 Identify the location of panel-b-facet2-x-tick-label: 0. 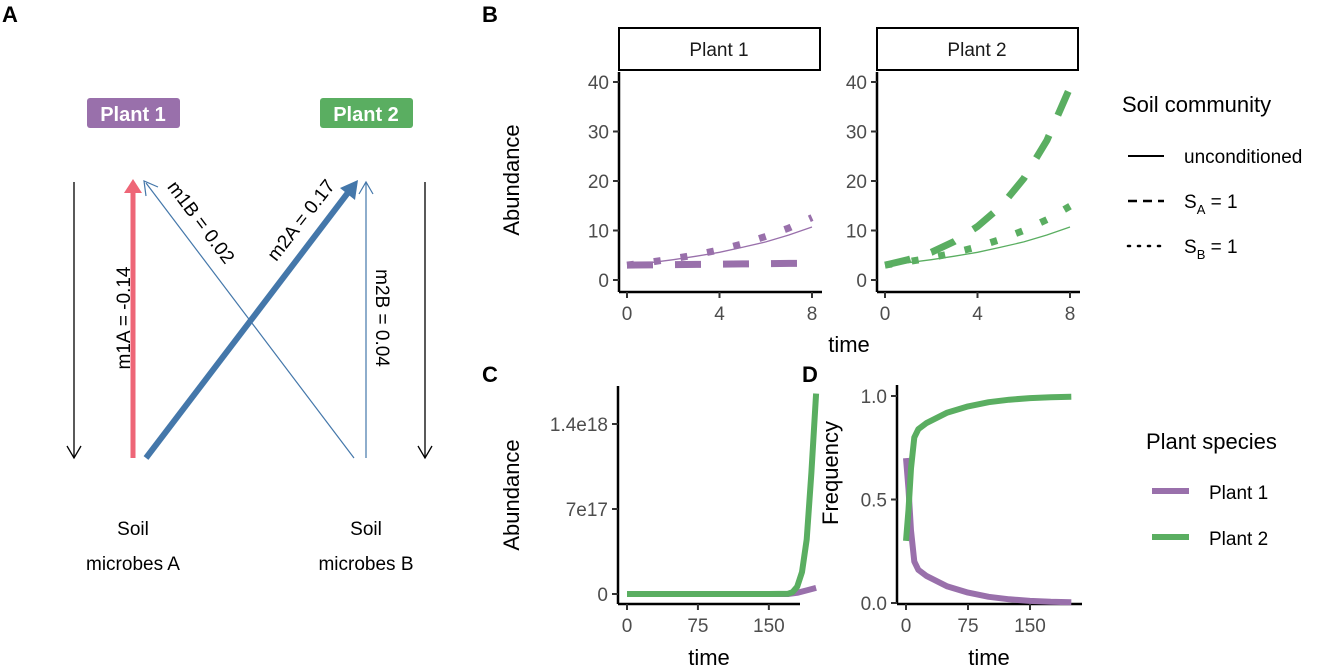
(885, 314).